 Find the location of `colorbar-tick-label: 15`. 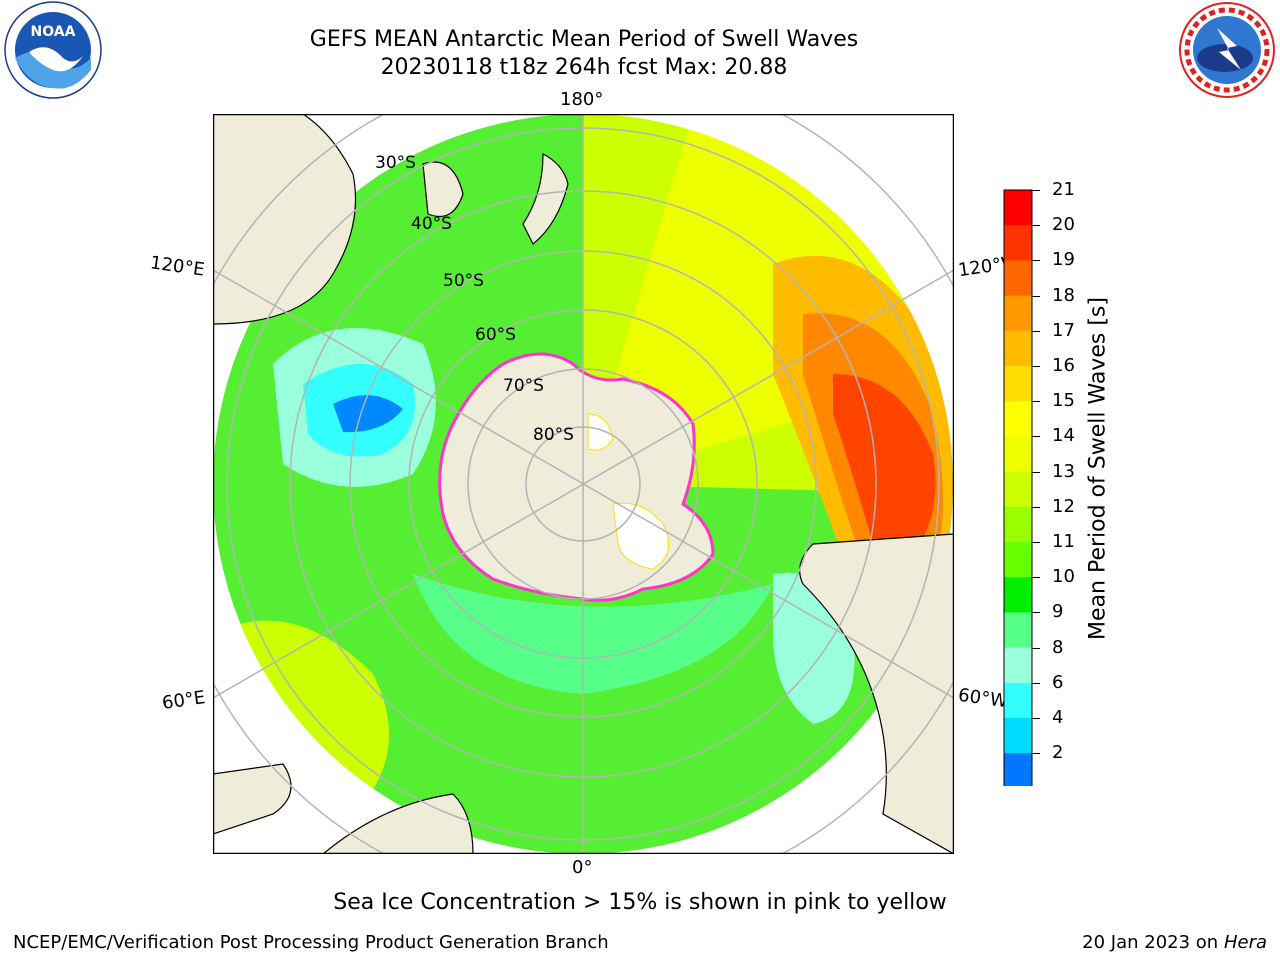

colorbar-tick-label: 15 is located at coordinates (1063, 401).